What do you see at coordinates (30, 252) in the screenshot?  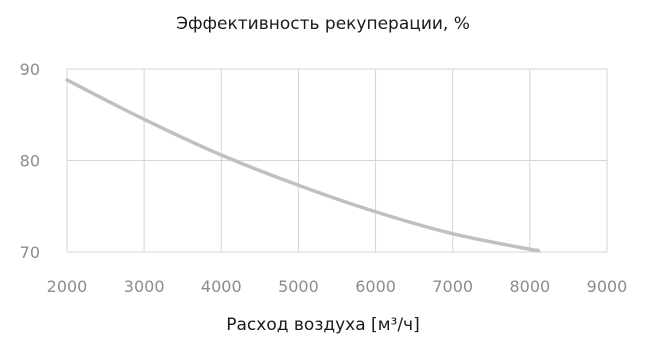 I see `y-tick-label: 70` at bounding box center [30, 252].